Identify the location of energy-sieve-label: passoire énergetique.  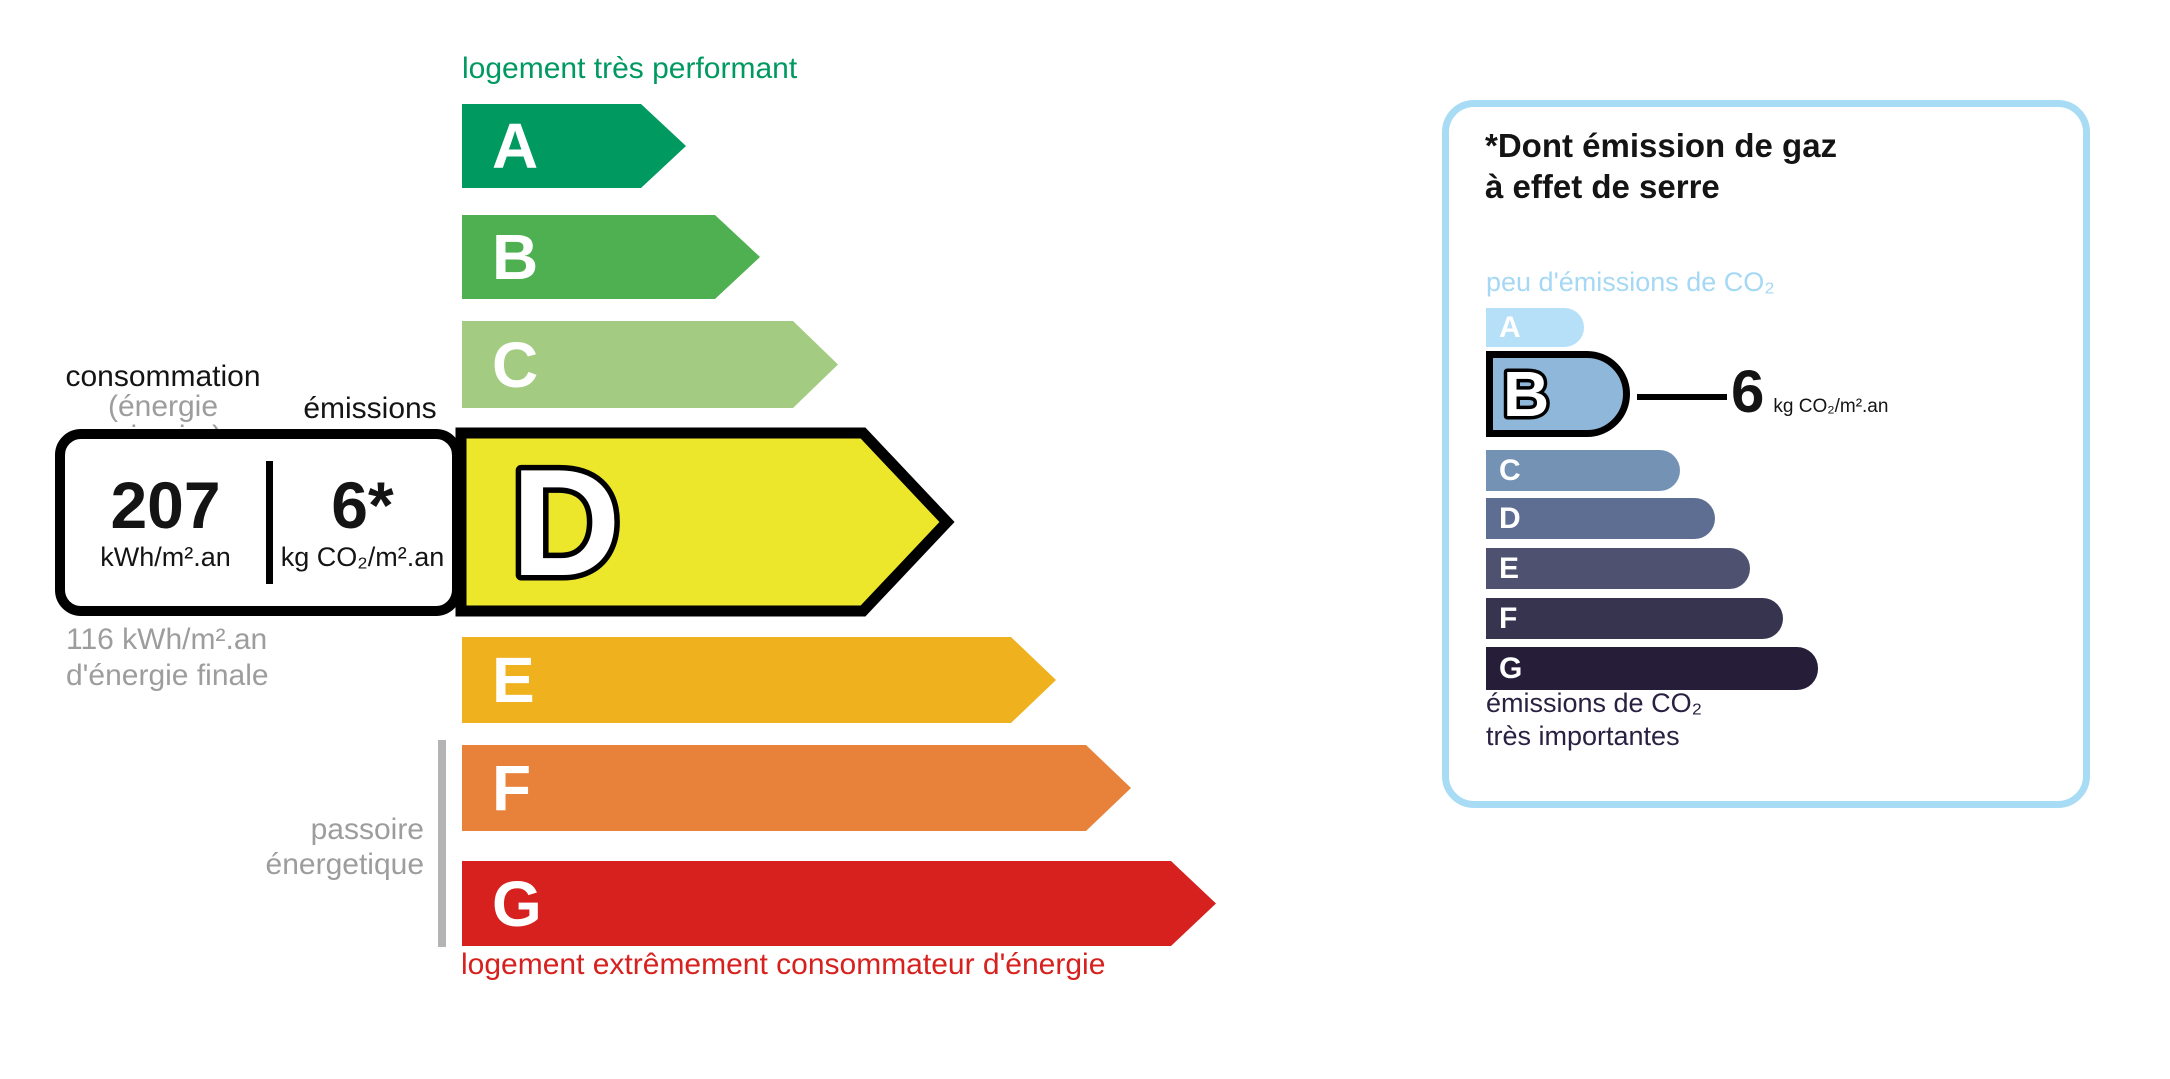
(292, 847).